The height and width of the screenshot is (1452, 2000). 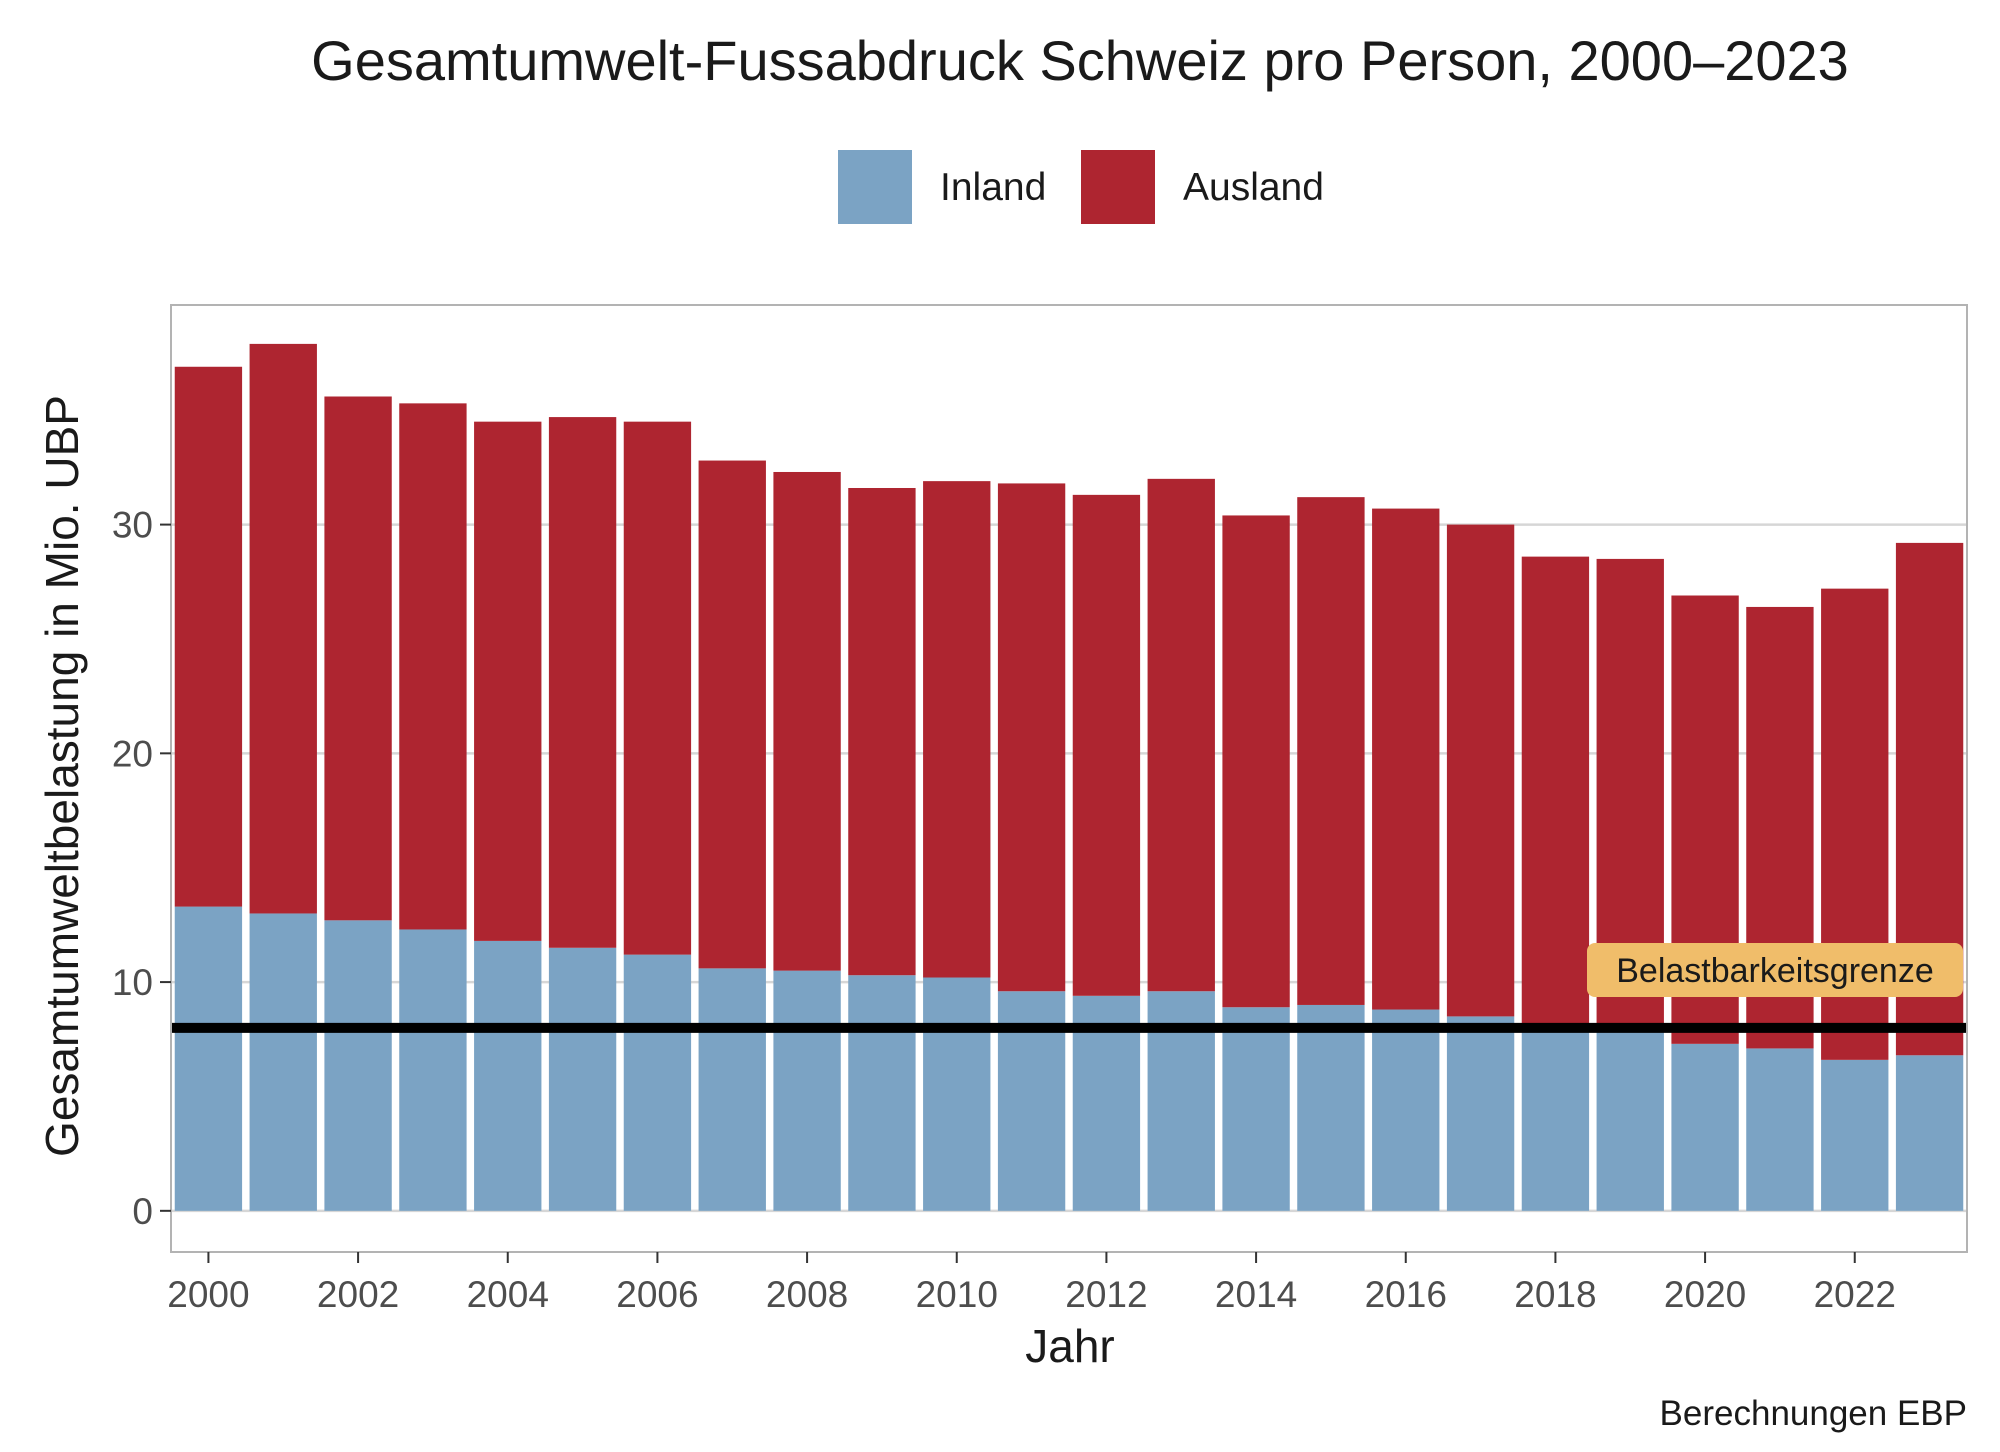 I want to click on legend-label-inland: Inland, so click(x=993, y=187).